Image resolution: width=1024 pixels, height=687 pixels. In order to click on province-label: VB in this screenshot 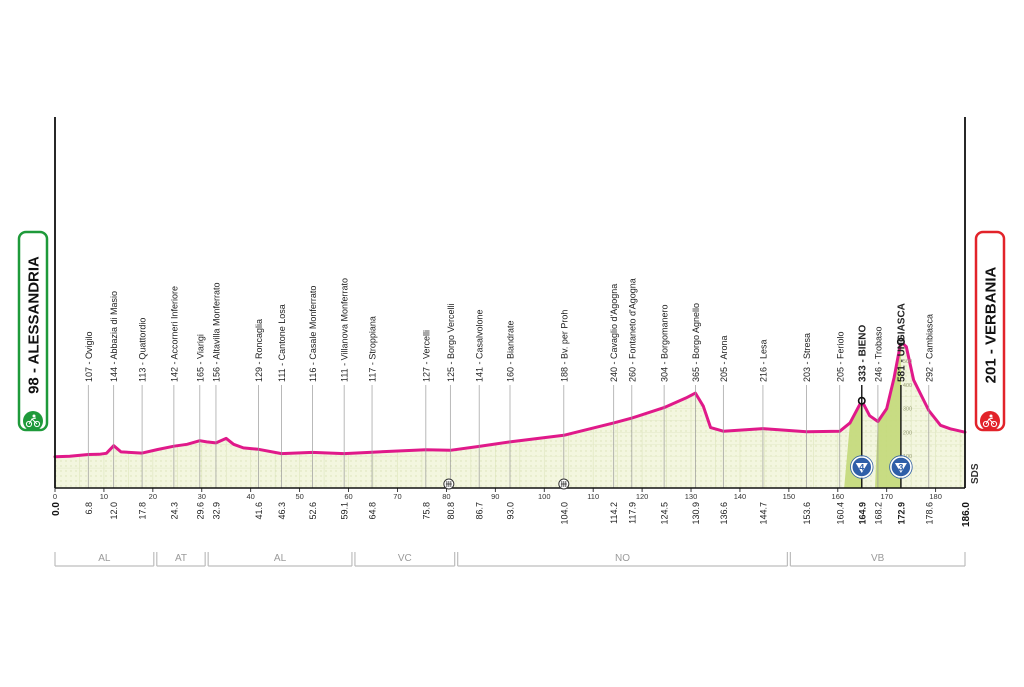, I will do `click(878, 558)`.